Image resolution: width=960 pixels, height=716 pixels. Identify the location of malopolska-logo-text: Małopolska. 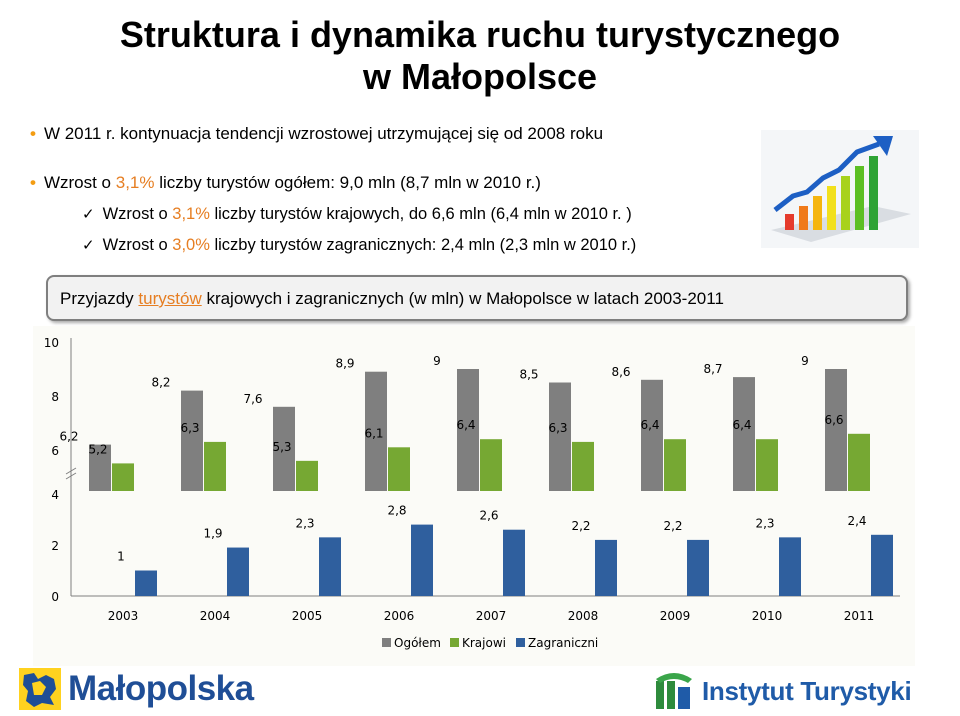
(161, 688).